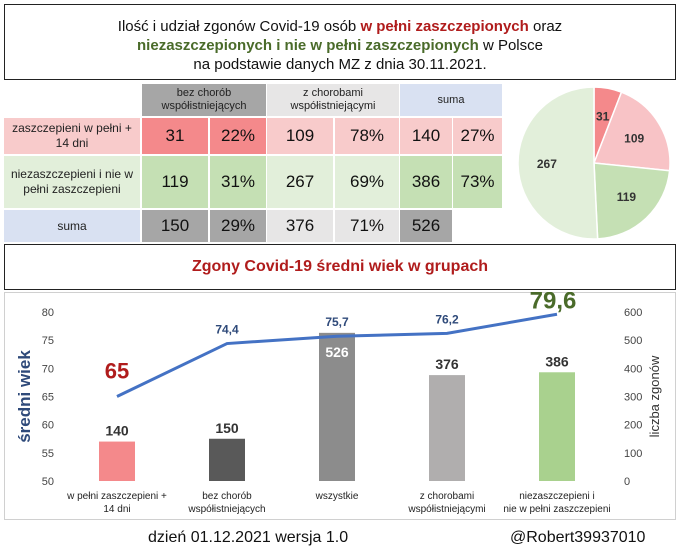 The width and height of the screenshot is (680, 553). What do you see at coordinates (367, 226) in the screenshot?
I see `cell-r3-p2: 71%` at bounding box center [367, 226].